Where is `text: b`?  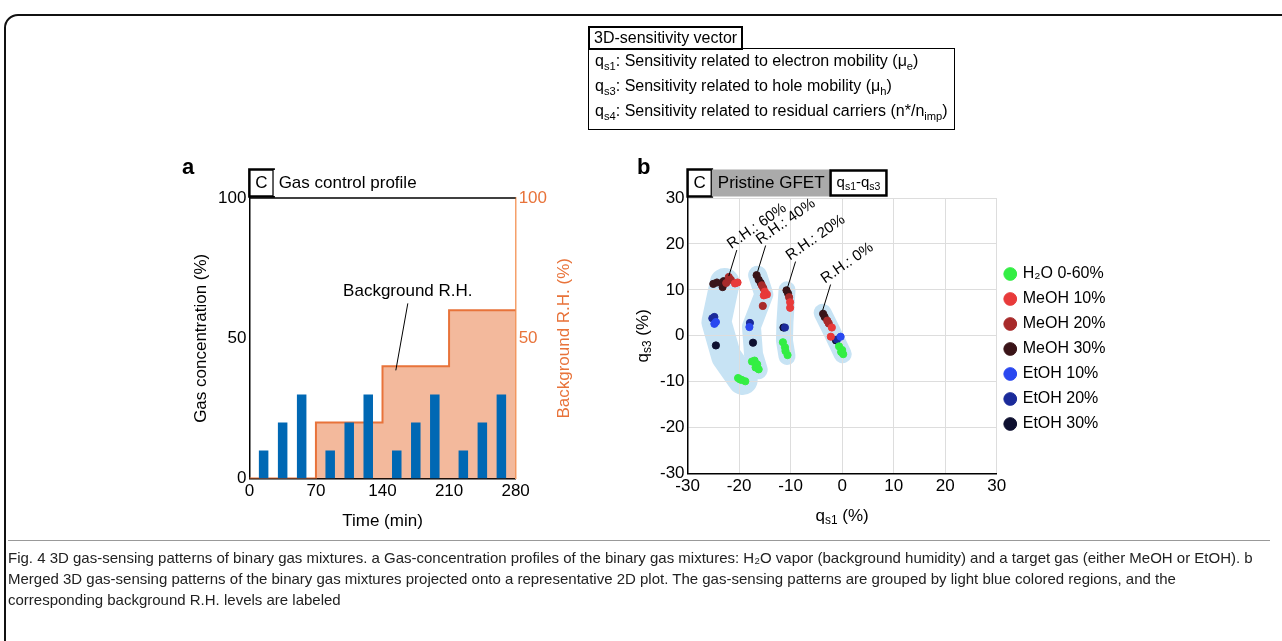
text: b is located at coordinates (644, 167).